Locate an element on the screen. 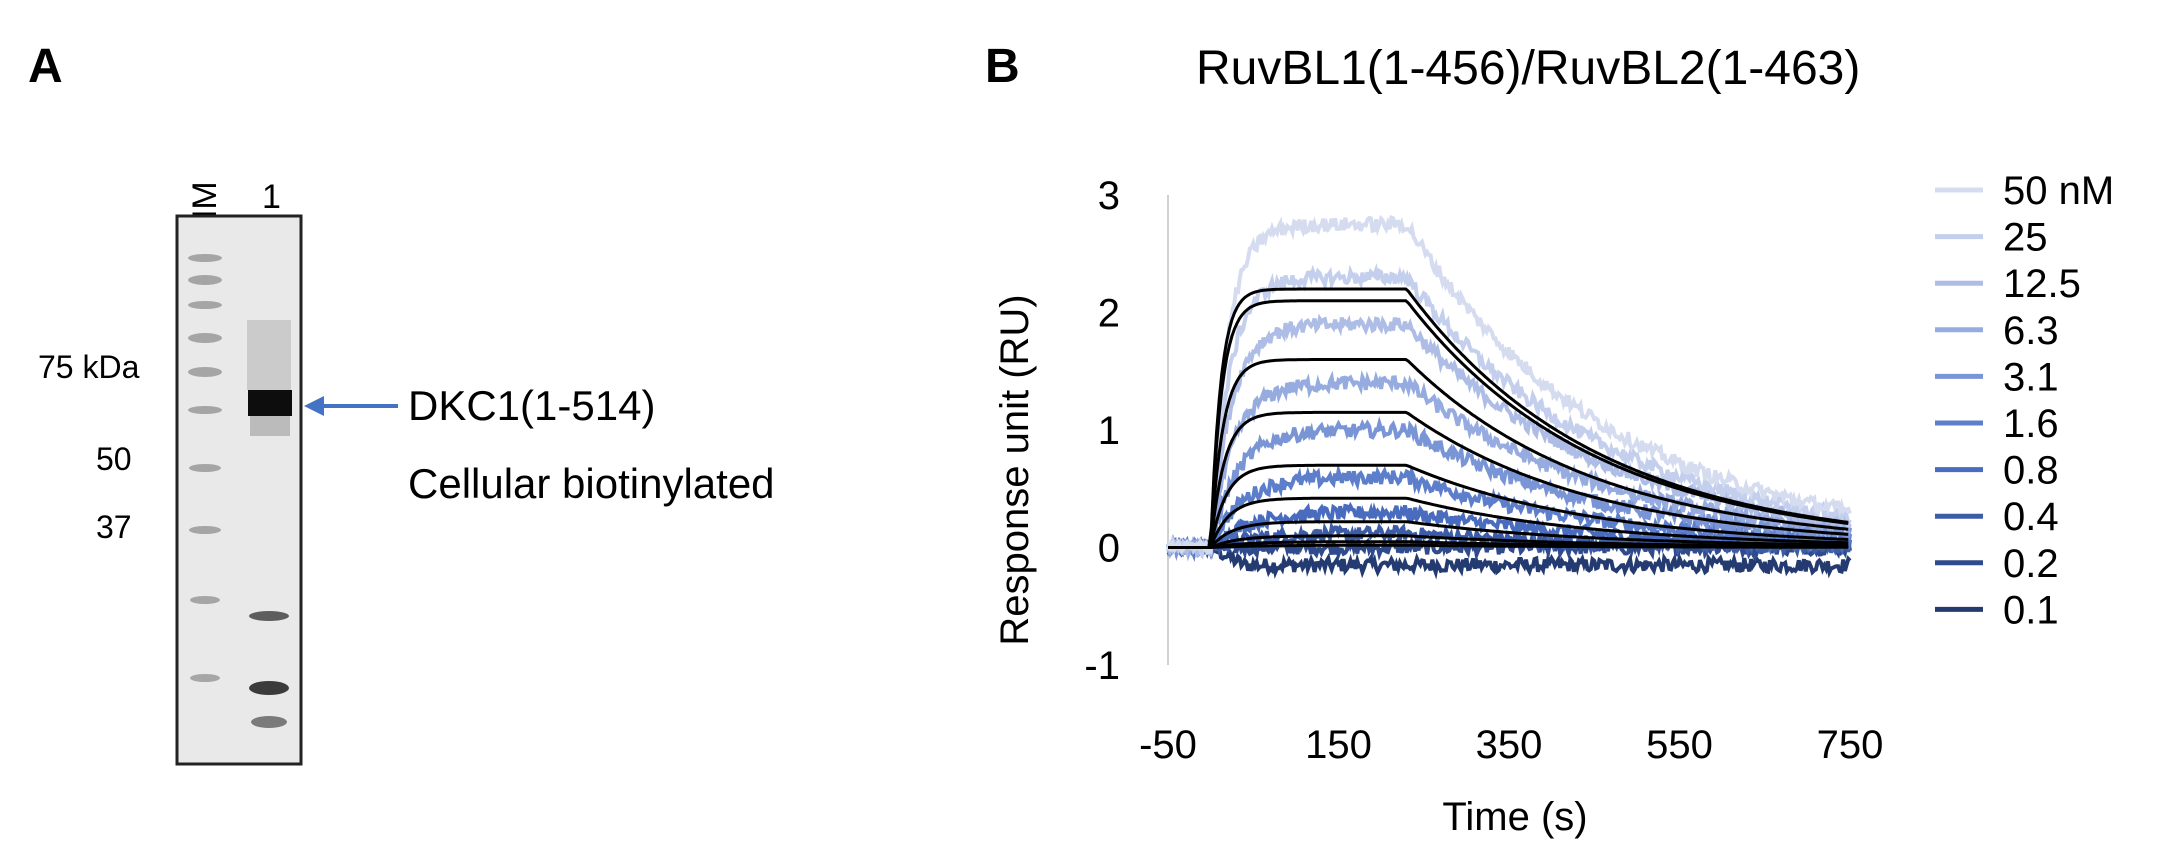 The height and width of the screenshot is (866, 2169). y-tick-label: 2 is located at coordinates (1109, 314).